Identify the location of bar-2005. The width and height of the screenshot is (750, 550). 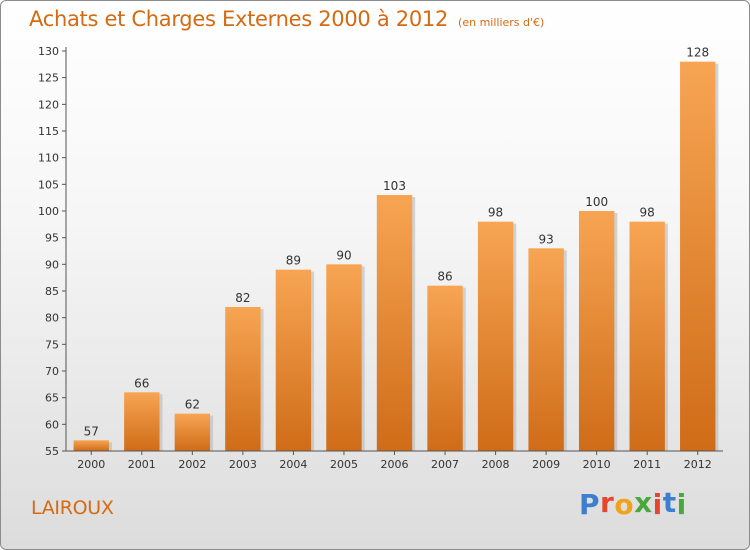
(344, 357).